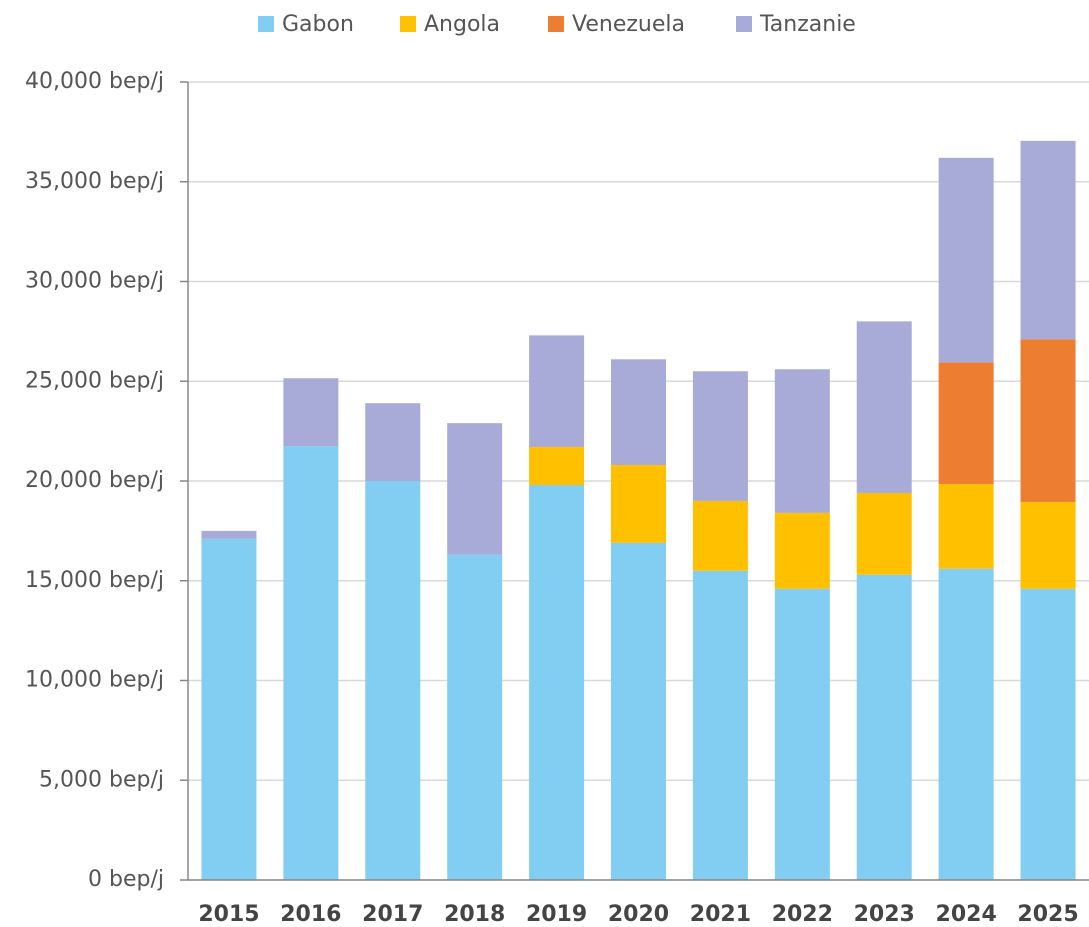  I want to click on x-tick-label: 2020, so click(638, 914).